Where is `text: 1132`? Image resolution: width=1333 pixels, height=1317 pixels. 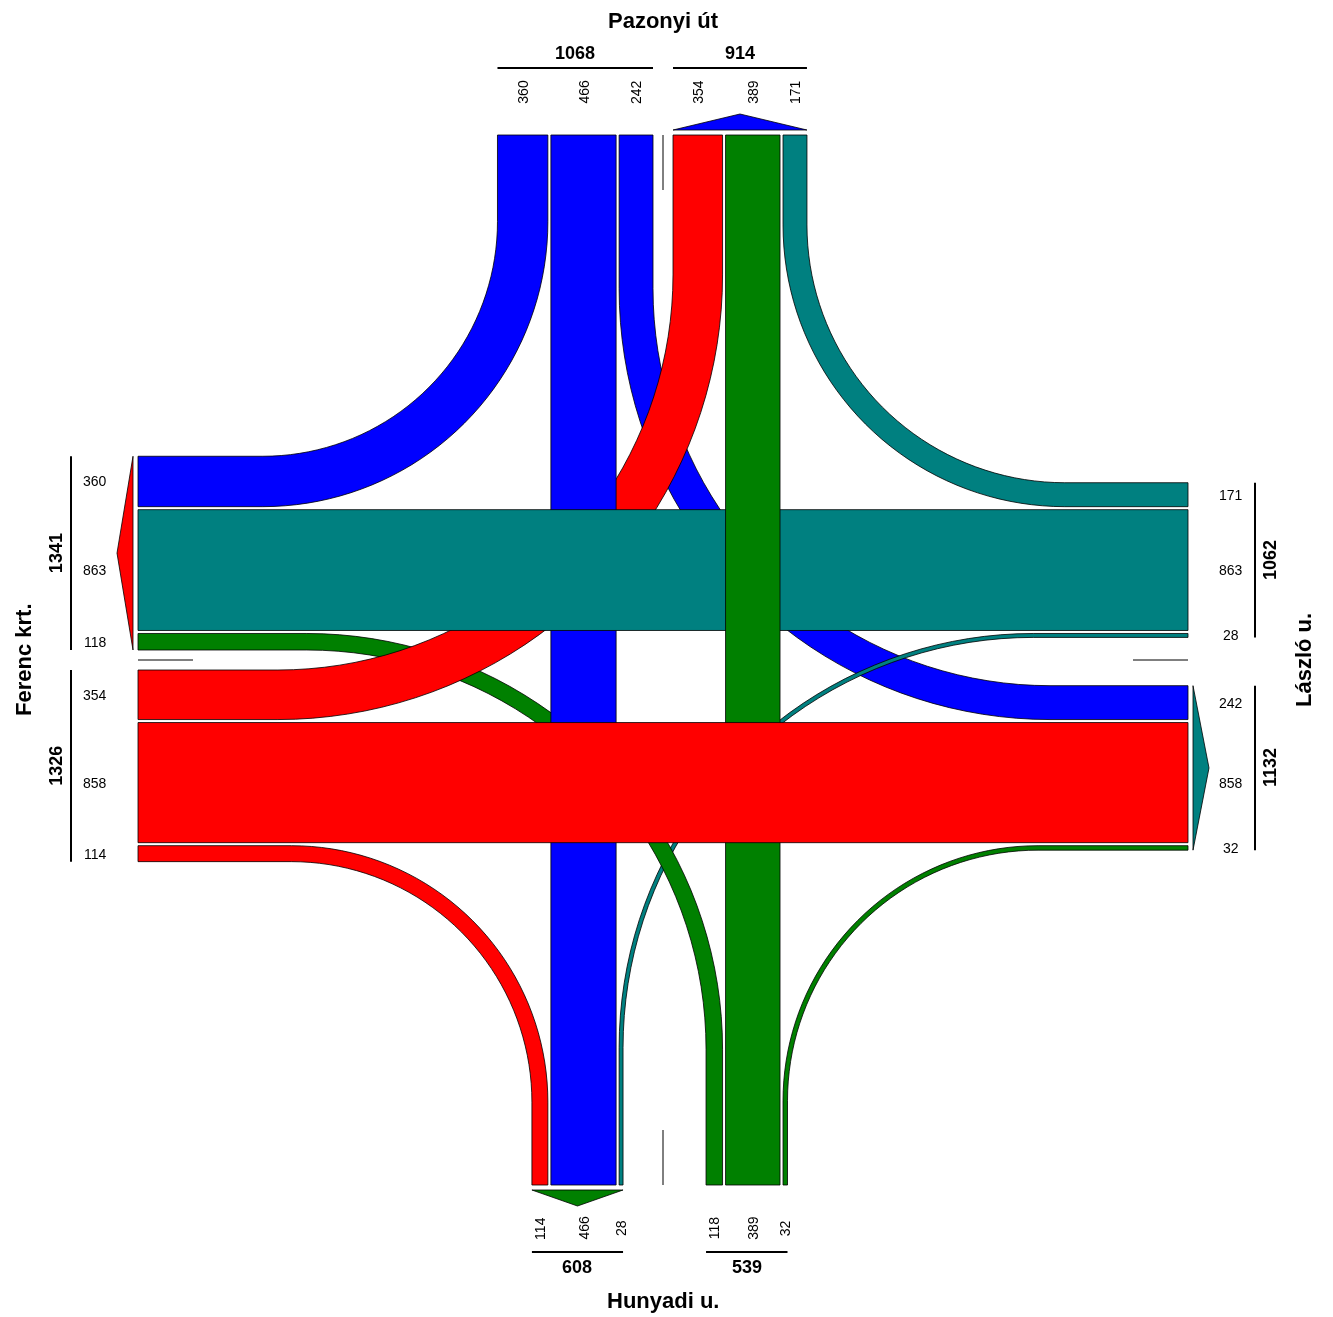
text: 1132 is located at coordinates (1270, 767).